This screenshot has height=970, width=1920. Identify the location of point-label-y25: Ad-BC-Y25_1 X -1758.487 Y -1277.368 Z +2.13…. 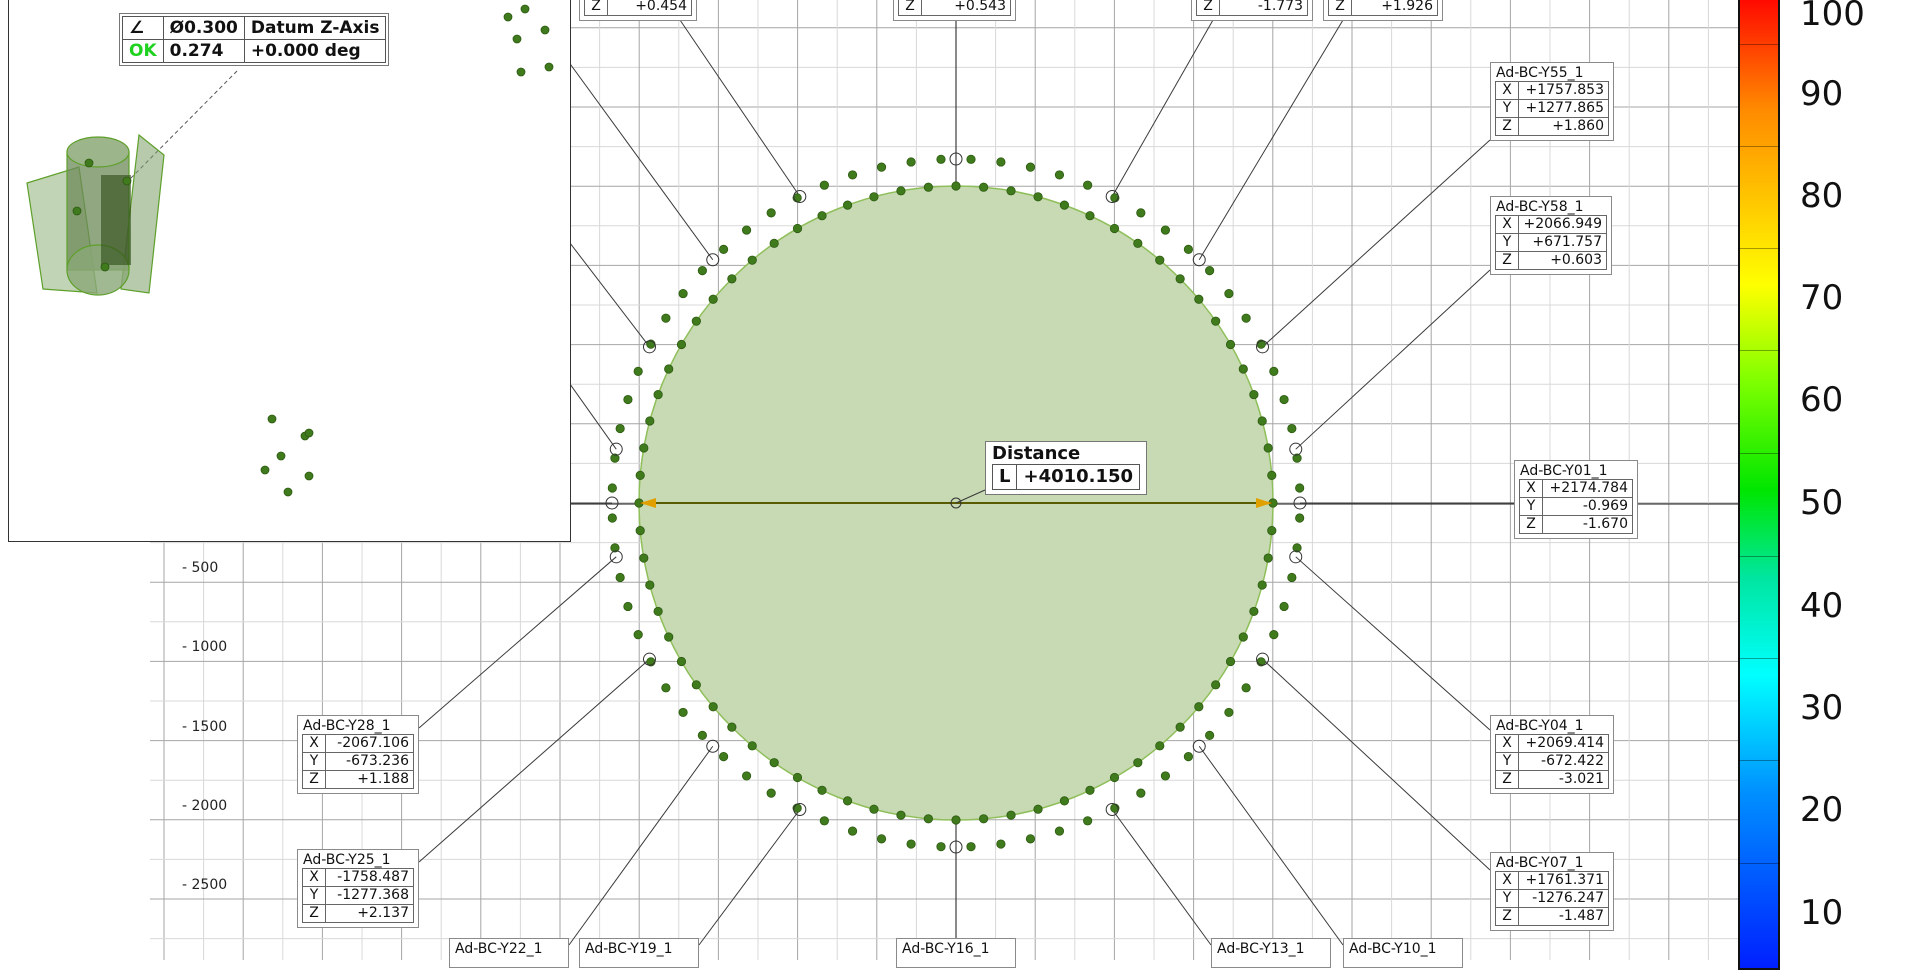
(358, 888).